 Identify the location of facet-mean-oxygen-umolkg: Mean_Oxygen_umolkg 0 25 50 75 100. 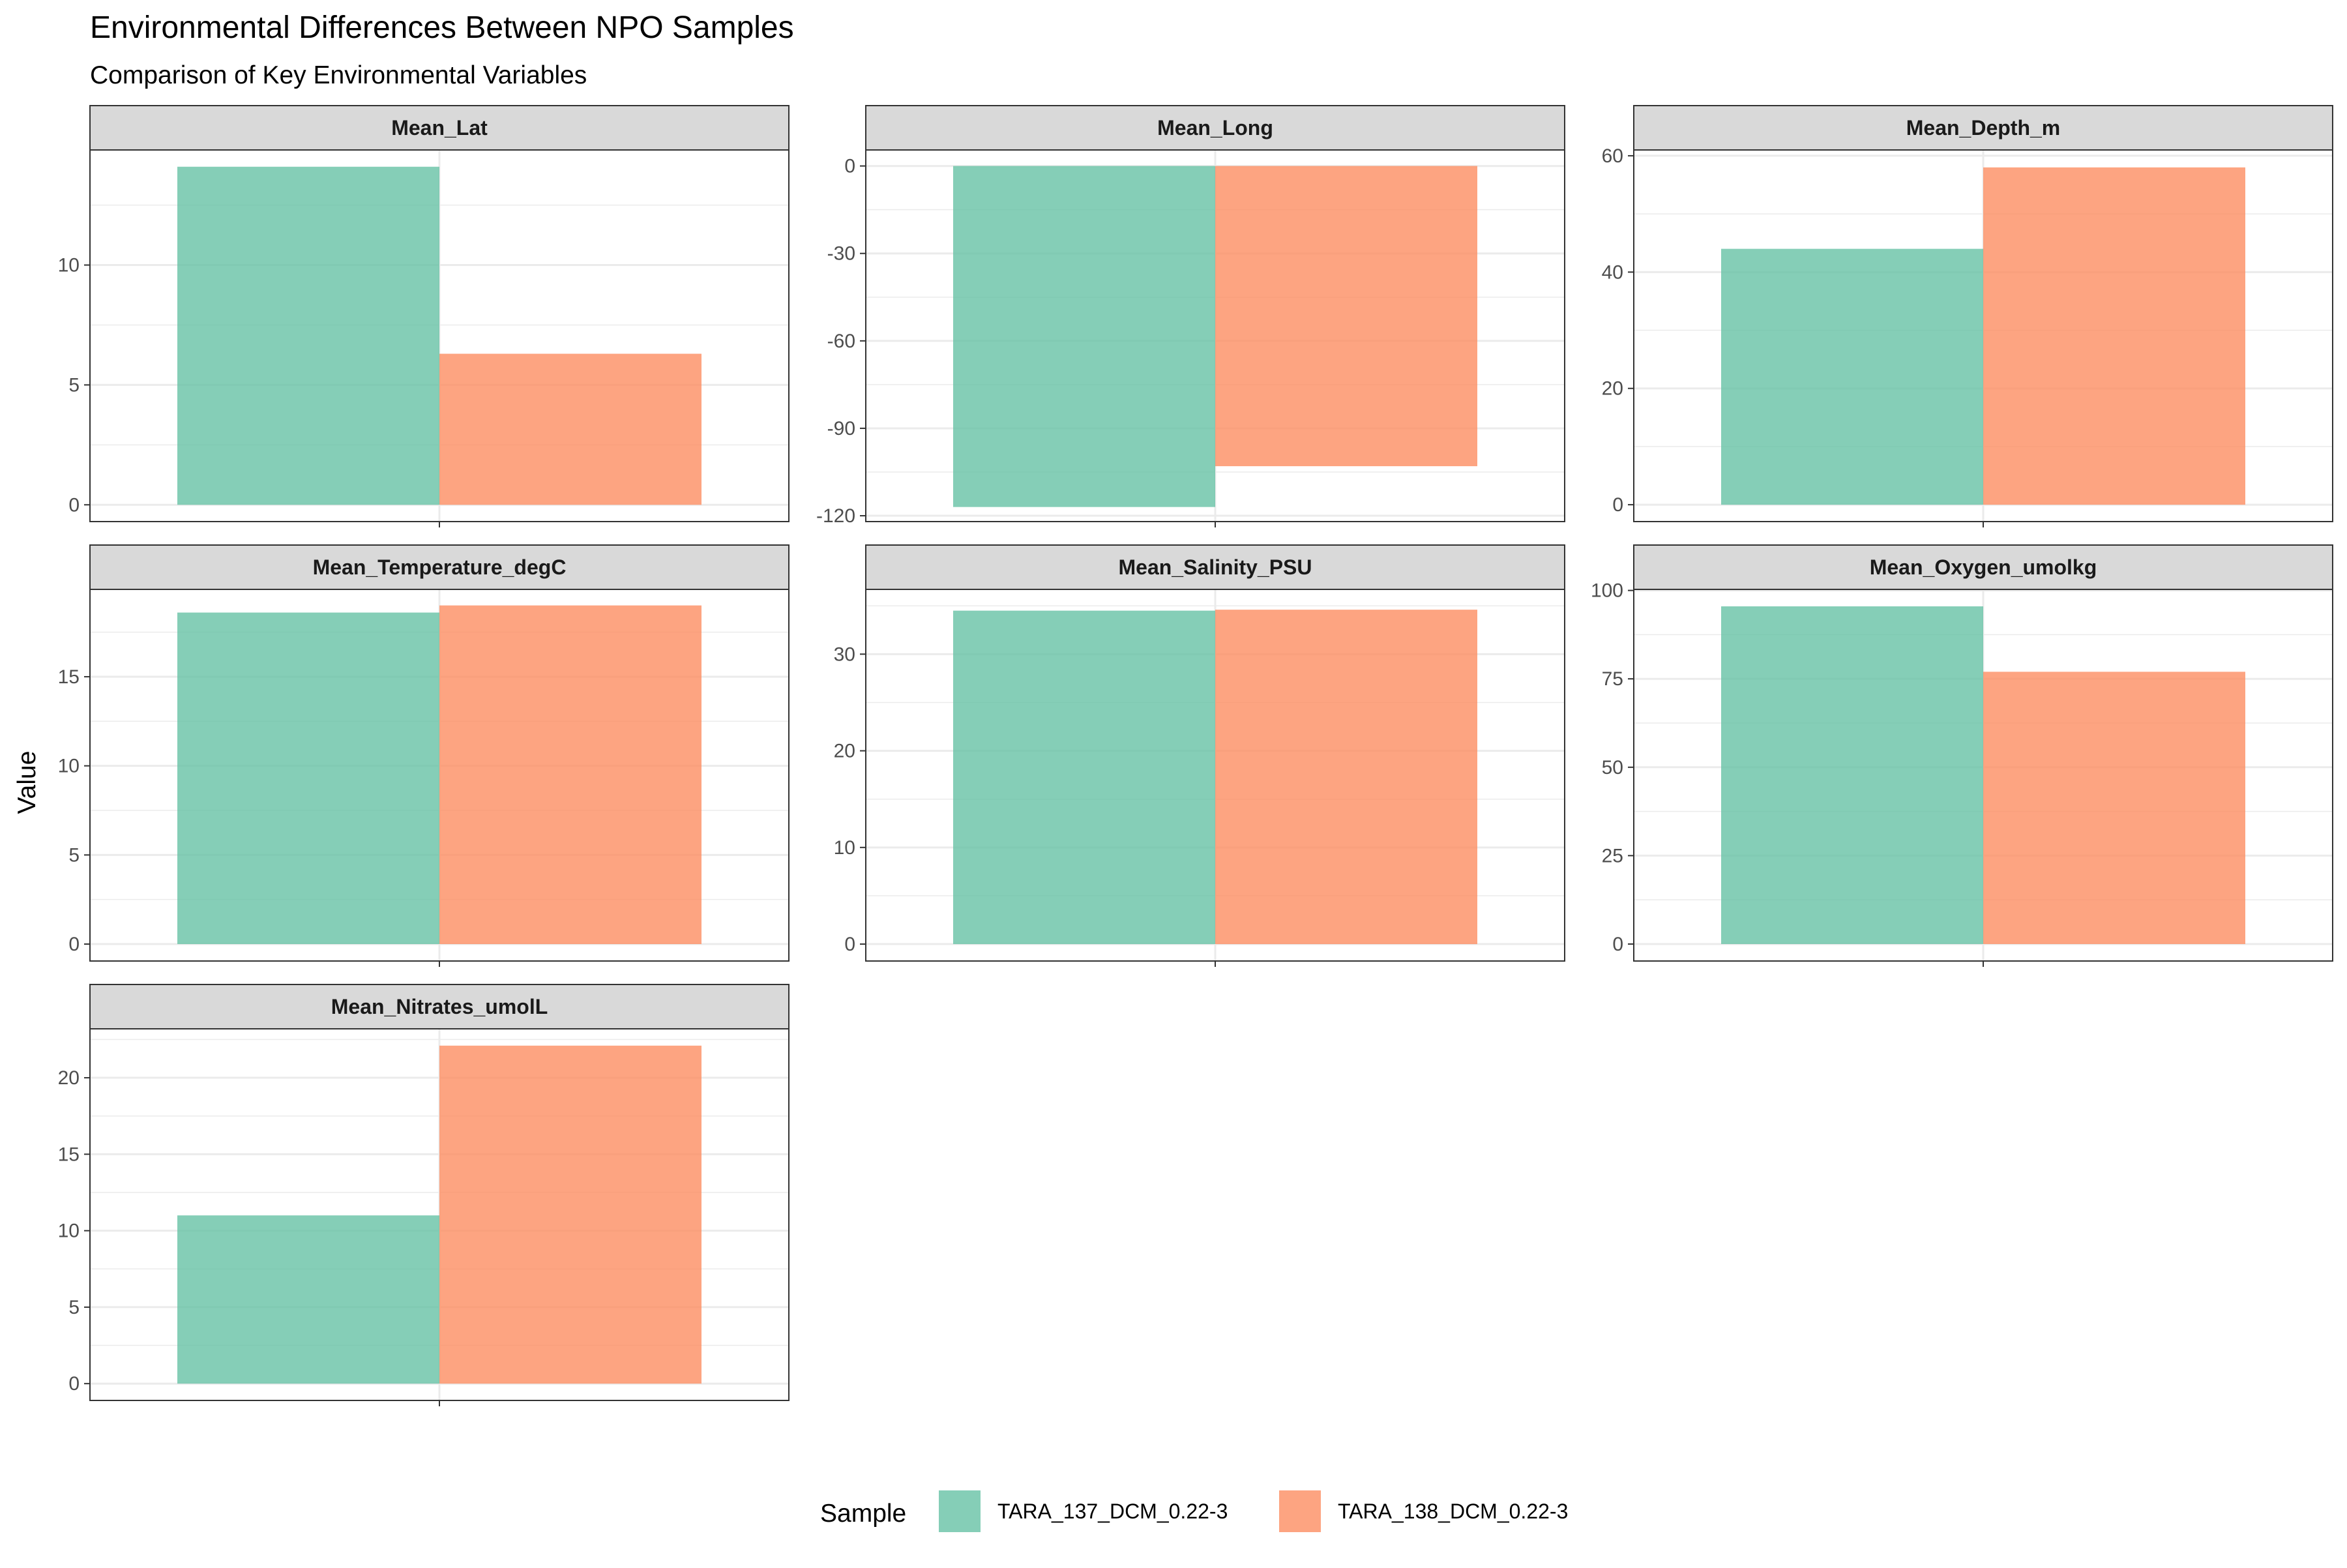
(1962, 756).